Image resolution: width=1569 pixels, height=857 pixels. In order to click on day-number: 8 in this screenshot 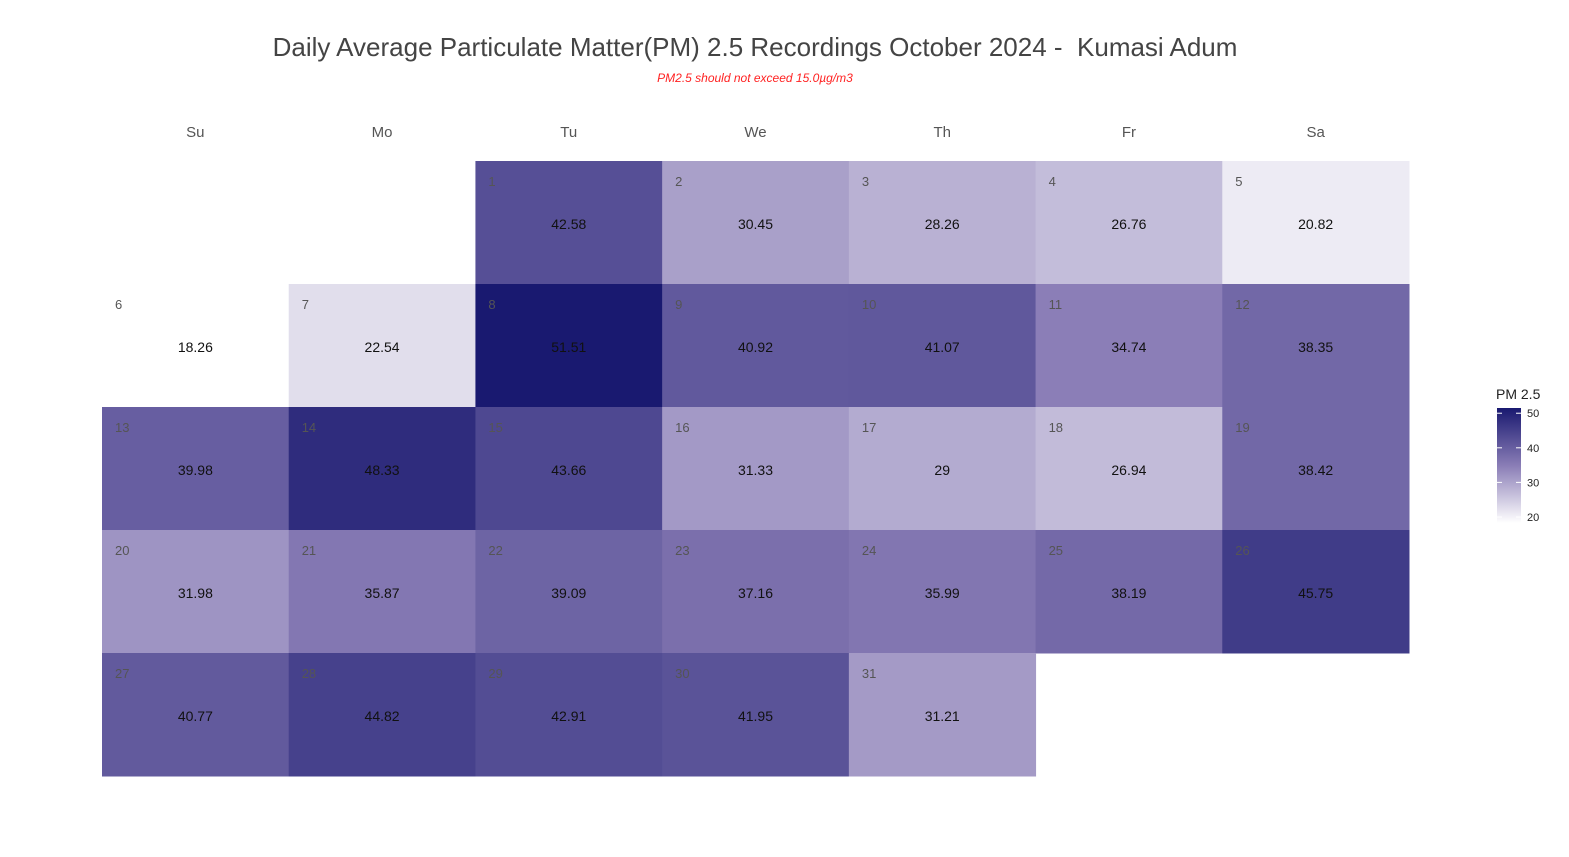, I will do `click(491, 304)`.